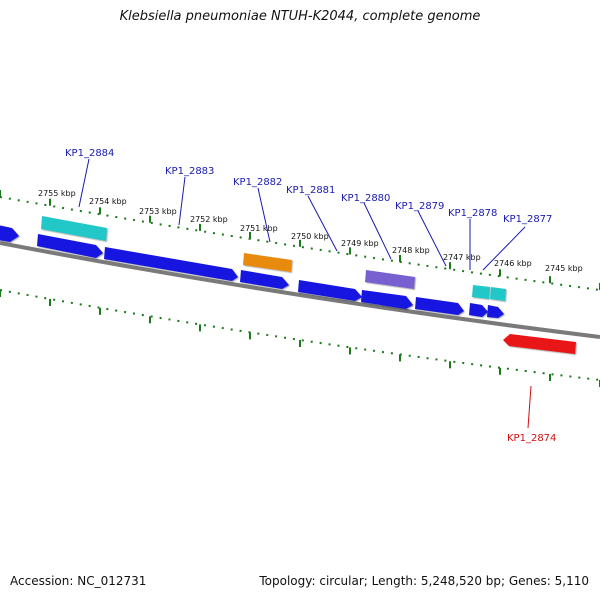  Describe the element at coordinates (89, 153) in the screenshot. I see `gene-label-kp1-2884: KP1_2884` at that location.